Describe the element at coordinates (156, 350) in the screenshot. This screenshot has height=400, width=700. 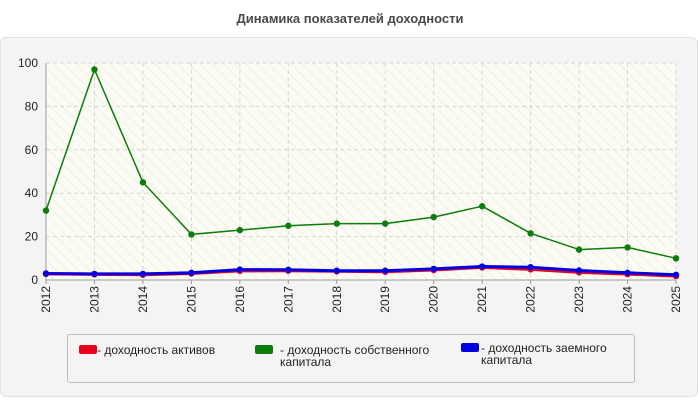
I see `legend-label-assets: - доходность активов` at that location.